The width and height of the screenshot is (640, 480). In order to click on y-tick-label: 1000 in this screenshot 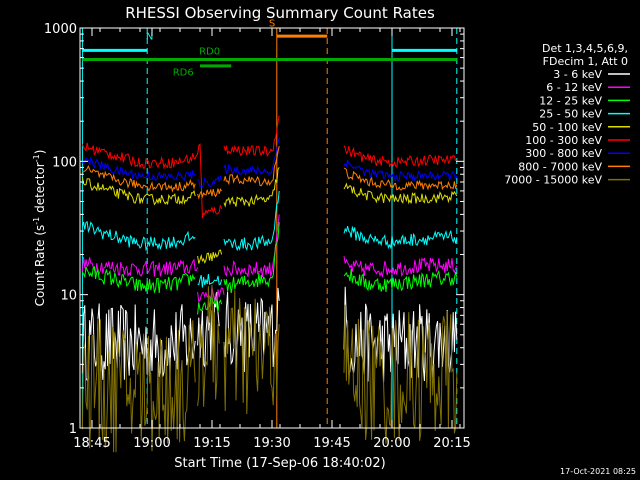, I will do `click(60, 29)`.